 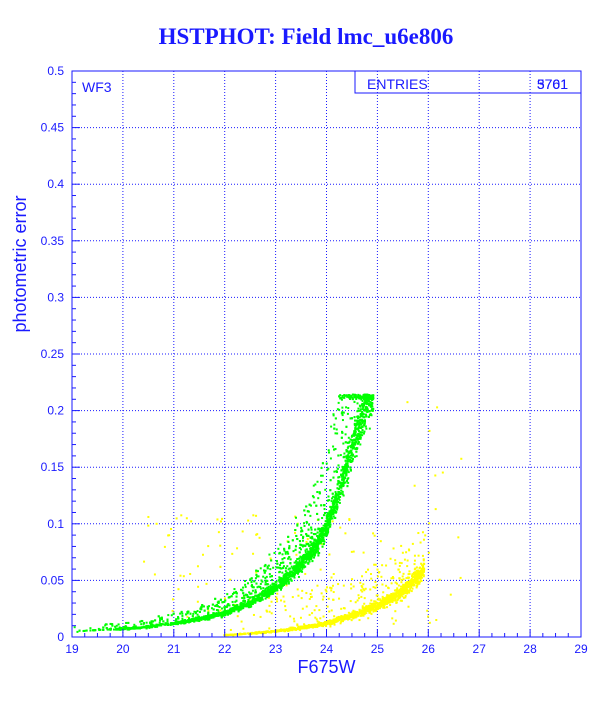 What do you see at coordinates (306, 36) in the screenshot?
I see `chart-title: HSTPHOT: Field lmc_u6e806` at bounding box center [306, 36].